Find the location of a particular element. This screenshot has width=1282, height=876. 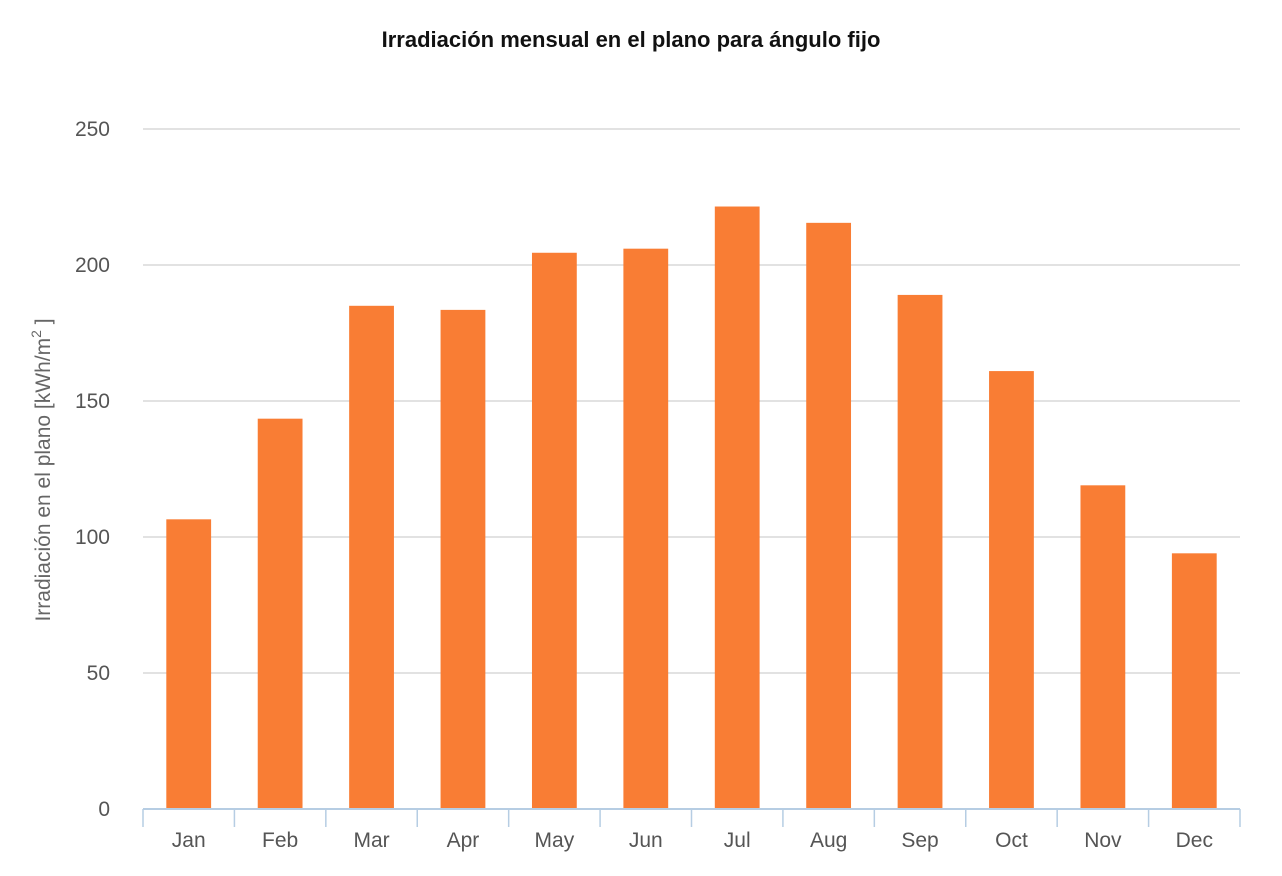

y-axis-title-superscript: 2 is located at coordinates (36, 334).